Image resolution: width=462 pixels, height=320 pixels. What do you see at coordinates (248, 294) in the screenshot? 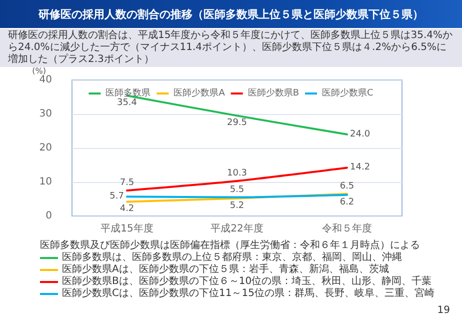
I see `text: 医師少数県Cは、医師少数県の下位11～15位の県：群馬、長野、岐阜、三重、宮崎` at bounding box center [248, 294].